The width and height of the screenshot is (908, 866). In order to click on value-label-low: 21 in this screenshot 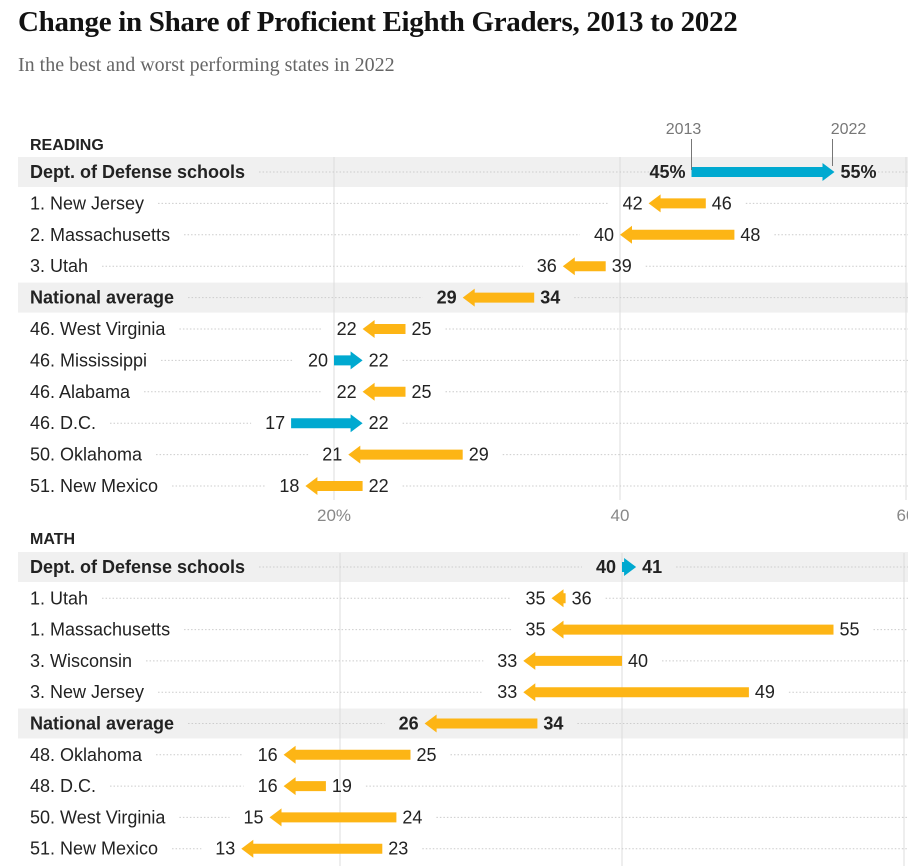, I will do `click(332, 455)`.